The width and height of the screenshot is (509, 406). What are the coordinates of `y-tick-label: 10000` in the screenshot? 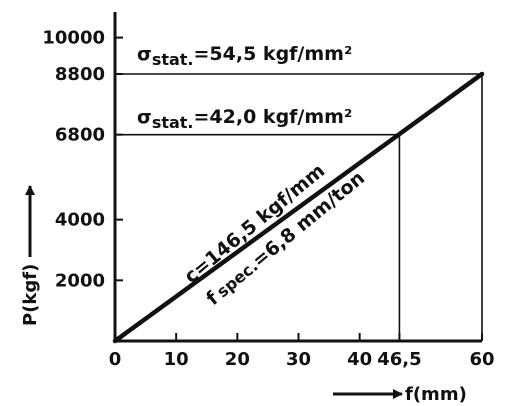 It's located at (73, 38).